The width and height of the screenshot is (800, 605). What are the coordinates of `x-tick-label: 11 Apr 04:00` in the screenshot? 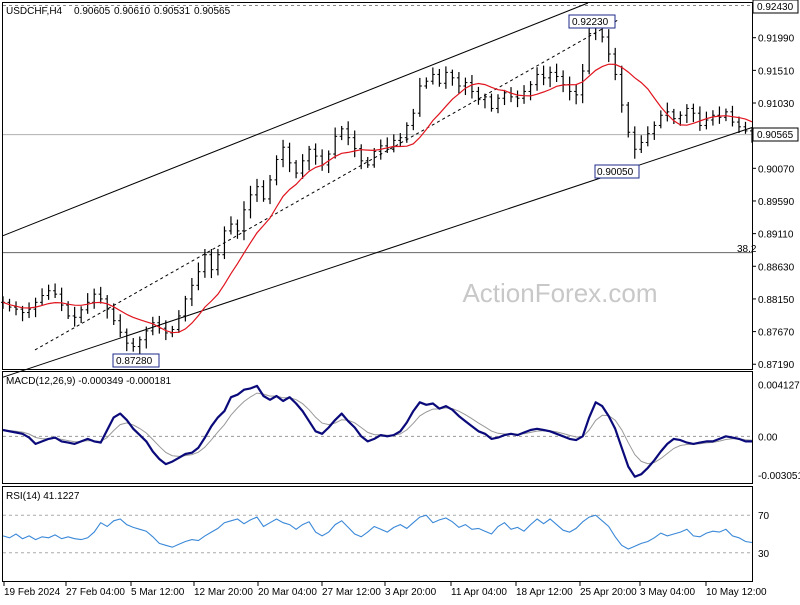 It's located at (479, 592).